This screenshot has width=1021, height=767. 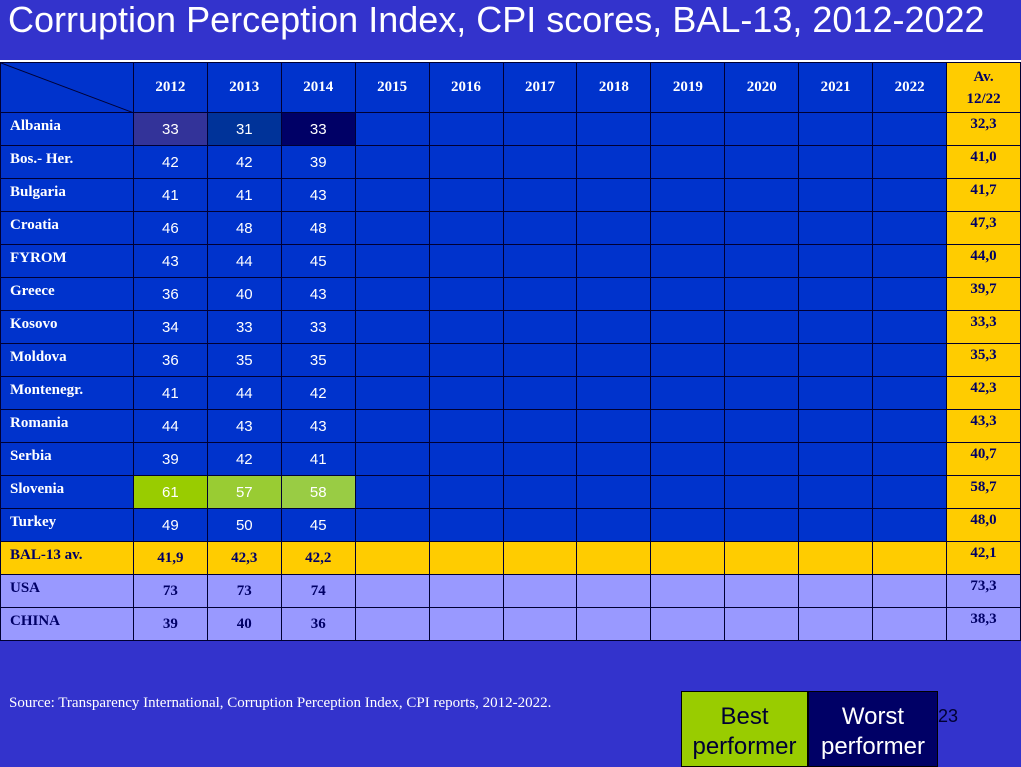 What do you see at coordinates (244, 492) in the screenshot?
I see `score-cell: 57` at bounding box center [244, 492].